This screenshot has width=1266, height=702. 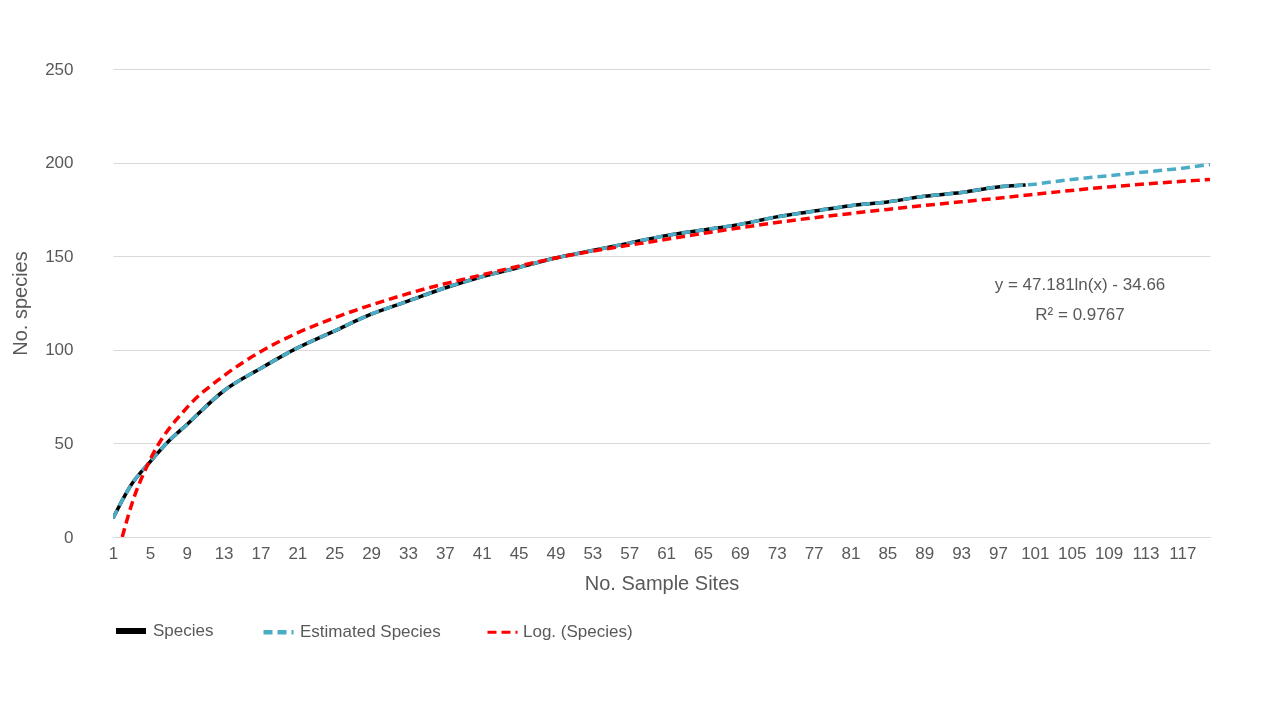 What do you see at coordinates (59, 350) in the screenshot?
I see `y-tick-label: 100` at bounding box center [59, 350].